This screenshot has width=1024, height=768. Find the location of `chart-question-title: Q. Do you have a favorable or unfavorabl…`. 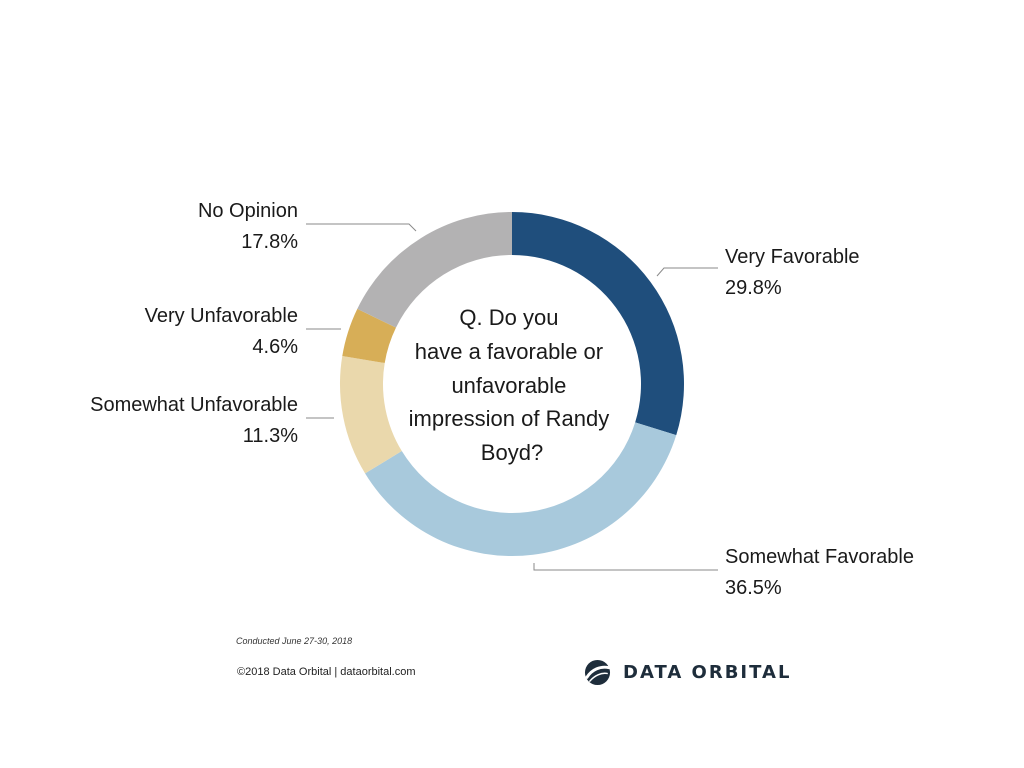

chart-question-title: Q. Do you have a favorable or unfavorabl… is located at coordinates (512, 385).